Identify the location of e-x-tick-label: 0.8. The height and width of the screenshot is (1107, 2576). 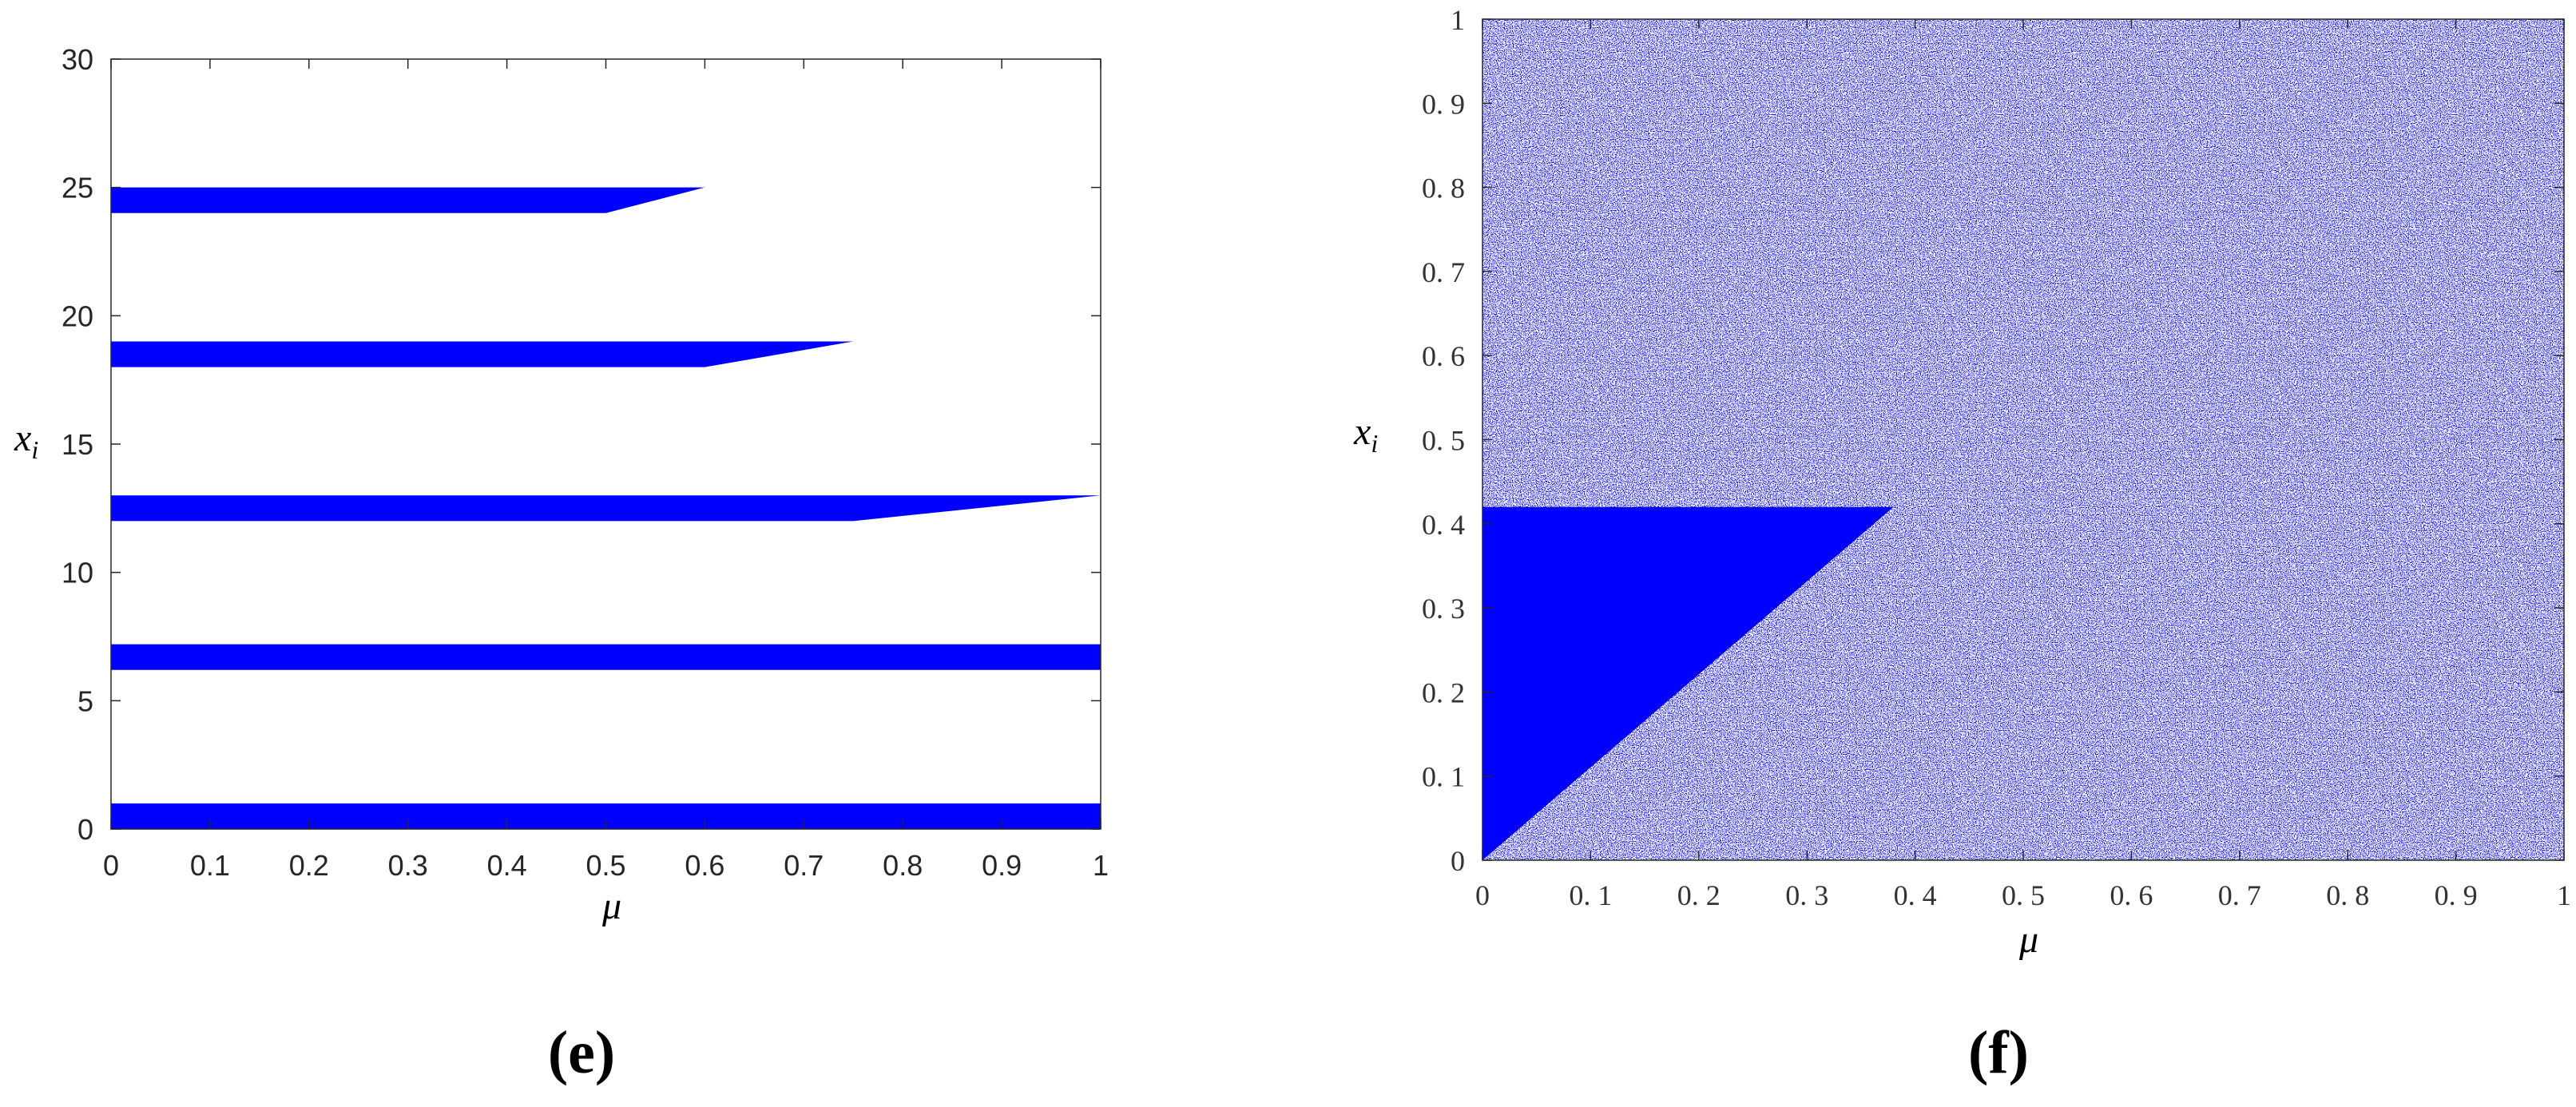
(903, 865).